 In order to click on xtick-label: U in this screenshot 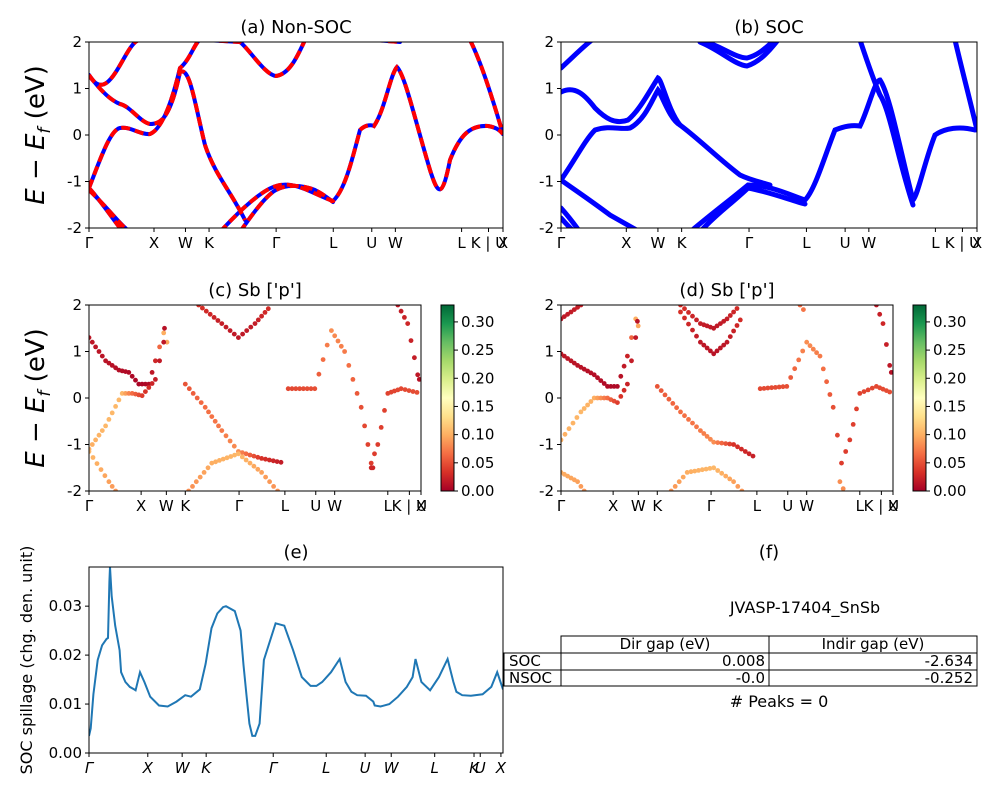, I will do `click(480, 768)`.